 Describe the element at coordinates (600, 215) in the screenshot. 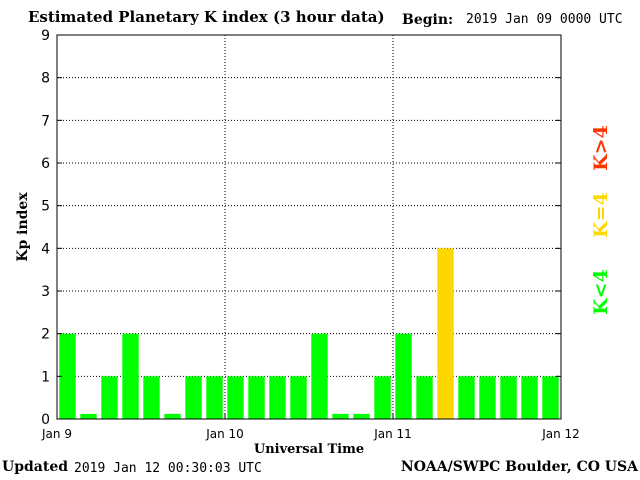

I see `legend-k-eq4: K=4` at that location.